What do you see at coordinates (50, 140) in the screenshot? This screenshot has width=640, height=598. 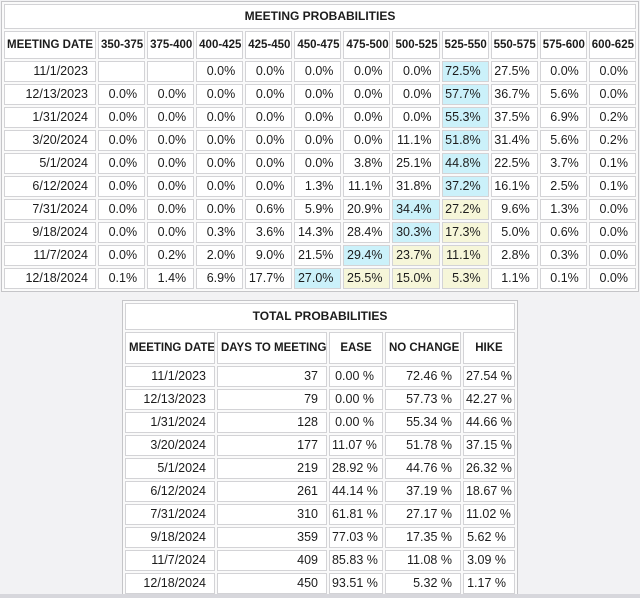 I see `meeting-date-cell: 3/20/2024` at bounding box center [50, 140].